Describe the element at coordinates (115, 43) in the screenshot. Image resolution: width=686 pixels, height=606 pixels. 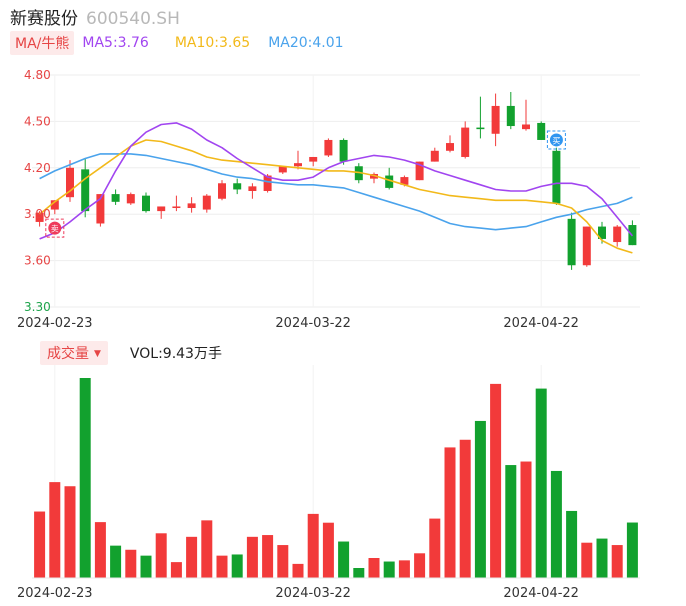
I see `ma5-value: MA5:3.76` at that location.